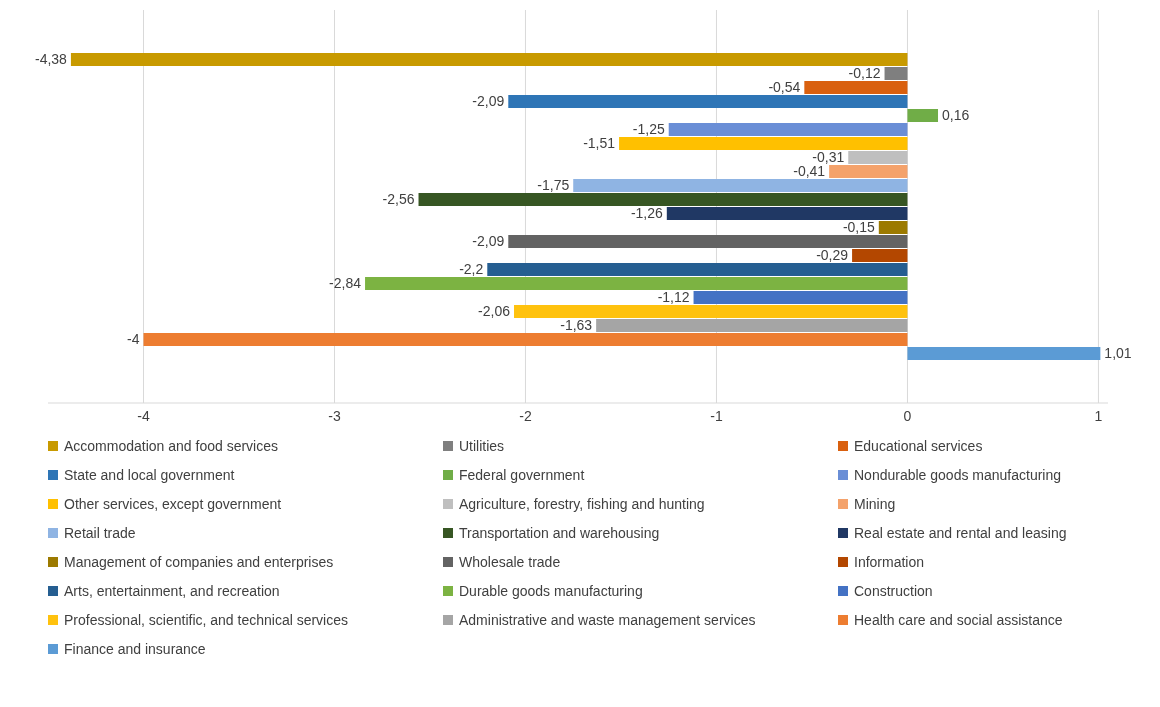 This screenshot has width=1160, height=707. I want to click on data-label: -0,29, so click(832, 255).